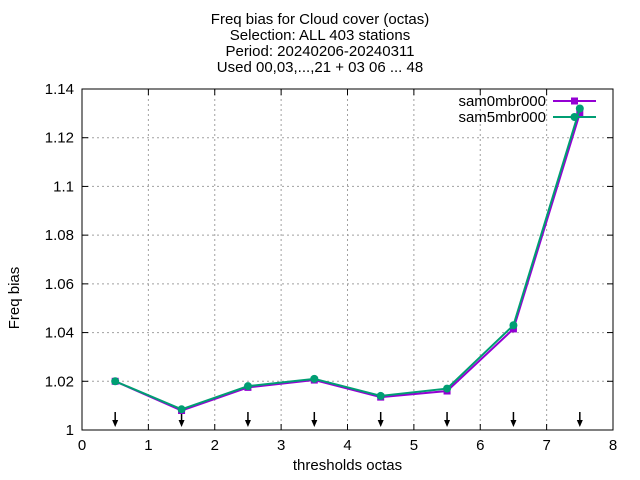  I want to click on y-tick-label: 1.04, so click(59, 333).